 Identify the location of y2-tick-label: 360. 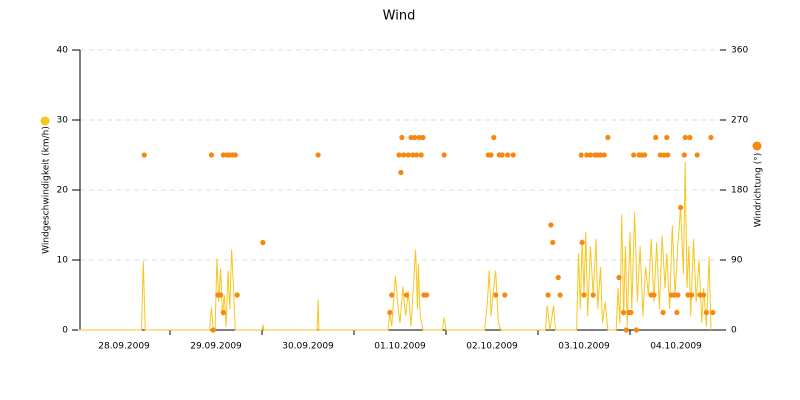
(739, 51).